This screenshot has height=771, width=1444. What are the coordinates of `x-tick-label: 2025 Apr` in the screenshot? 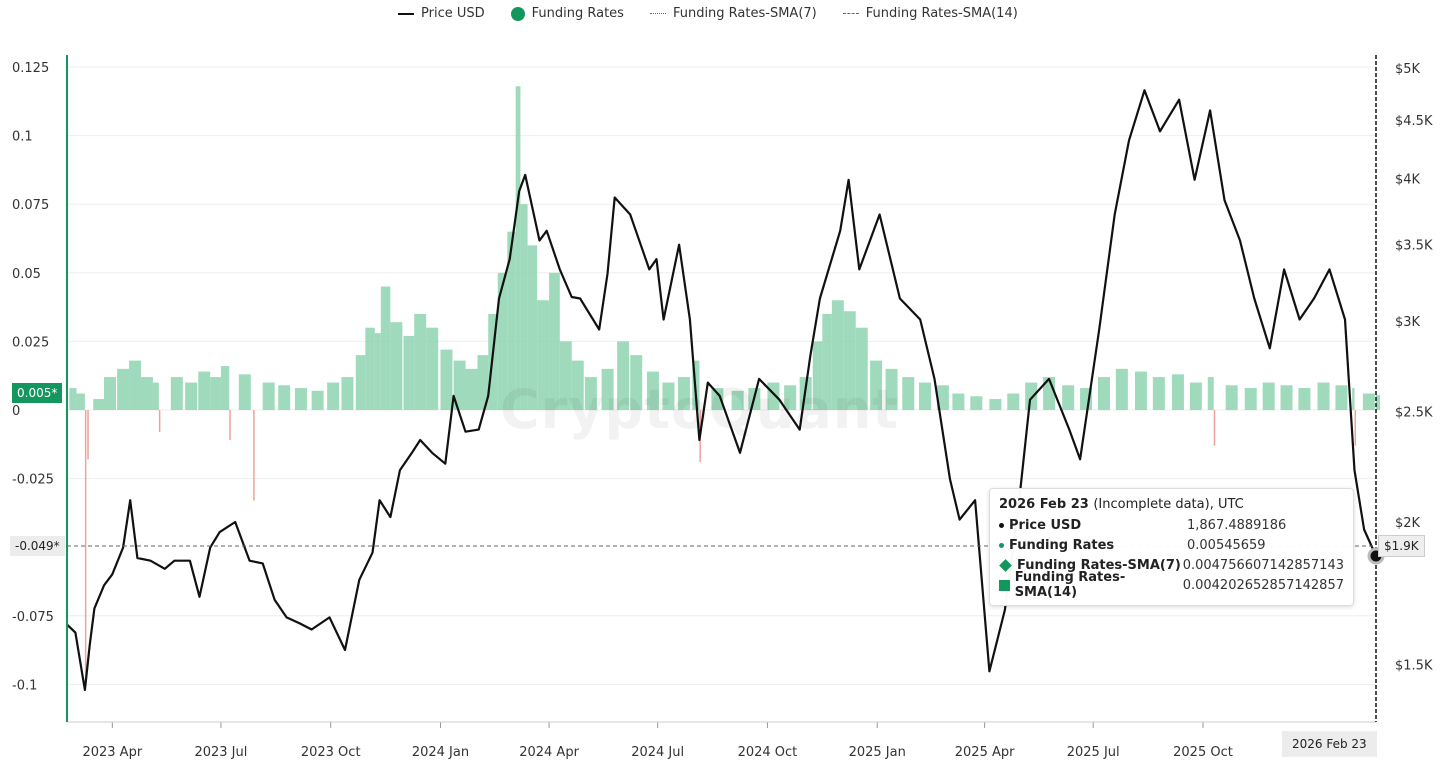 It's located at (985, 752).